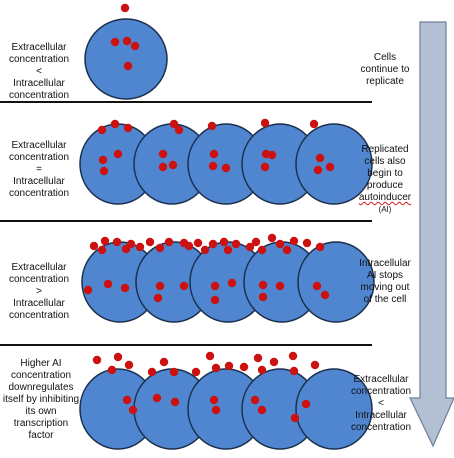  Describe the element at coordinates (39, 157) in the screenshot. I see `row2-left-line: concentration` at that location.